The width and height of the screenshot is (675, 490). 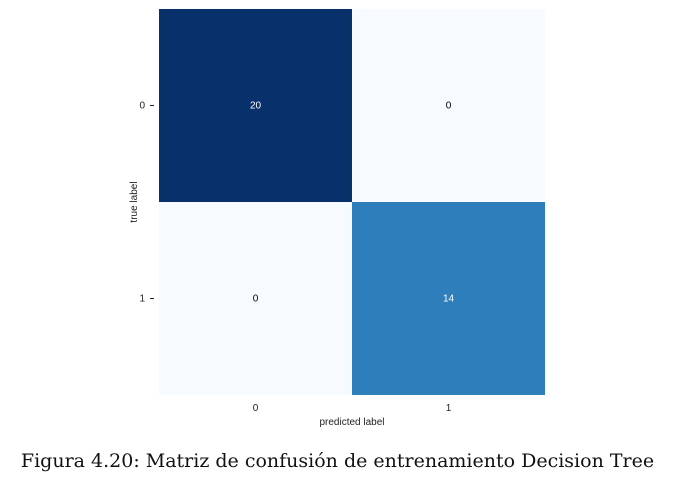 I want to click on cell-value-0-1: 0, so click(x=449, y=106).